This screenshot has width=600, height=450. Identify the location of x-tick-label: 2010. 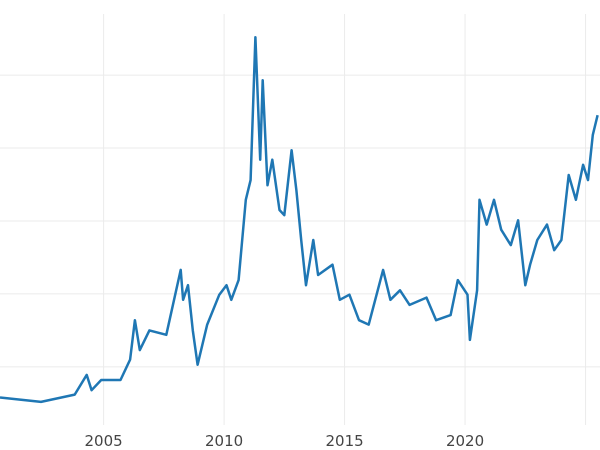
(224, 441).